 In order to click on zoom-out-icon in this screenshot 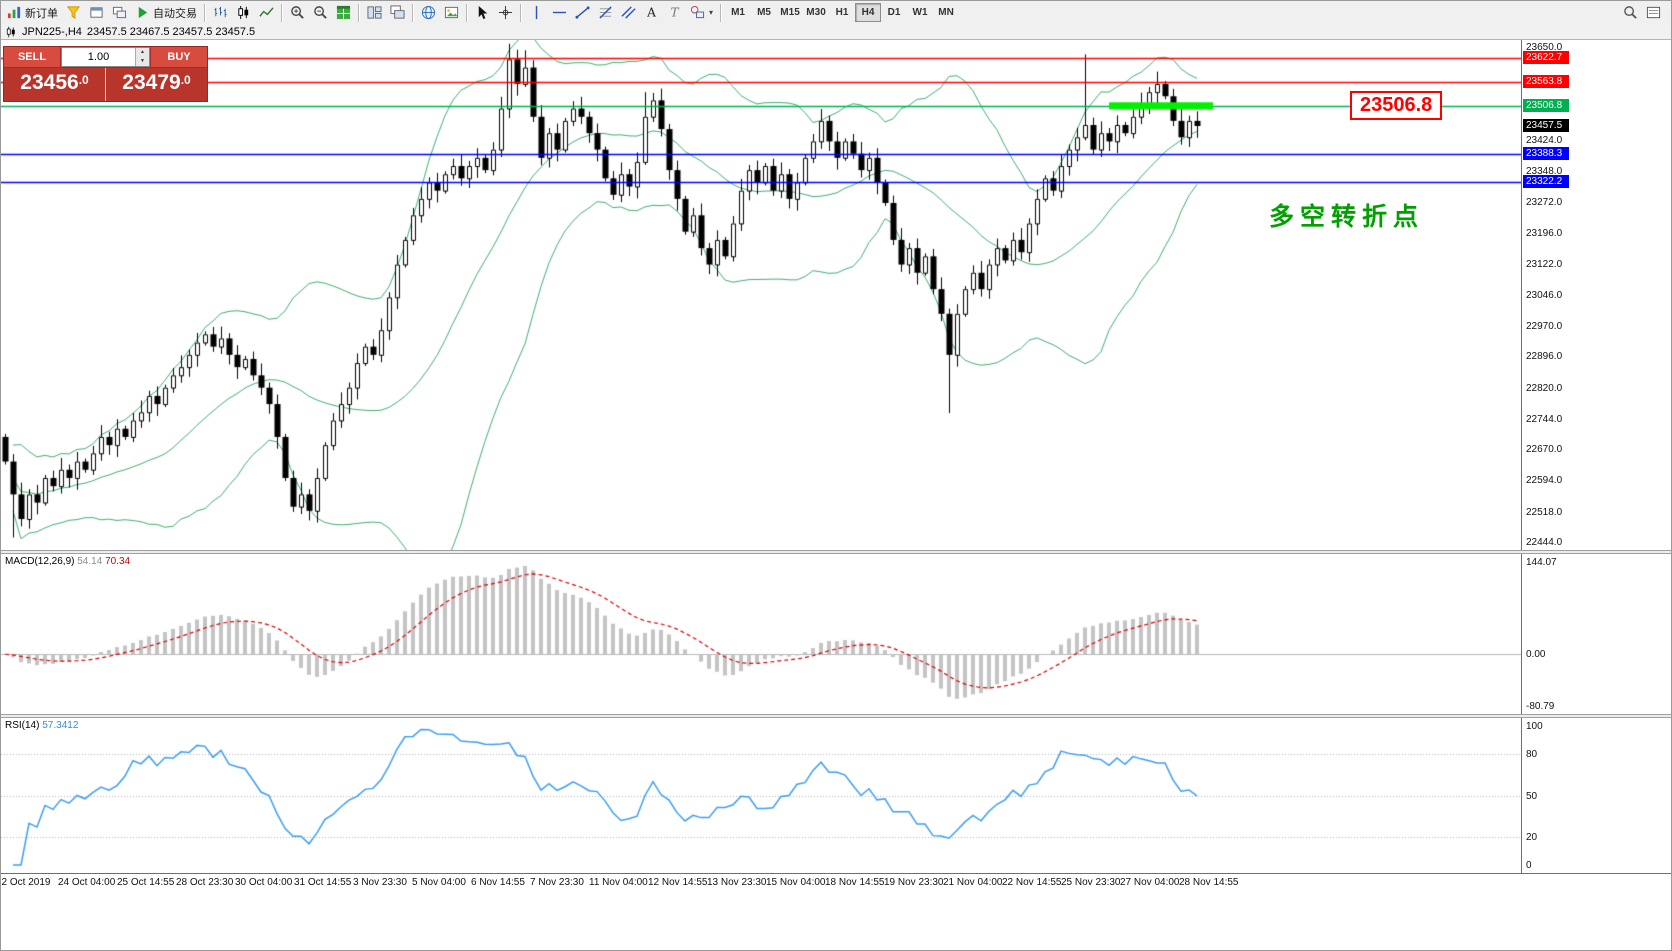, I will do `click(320, 12)`.